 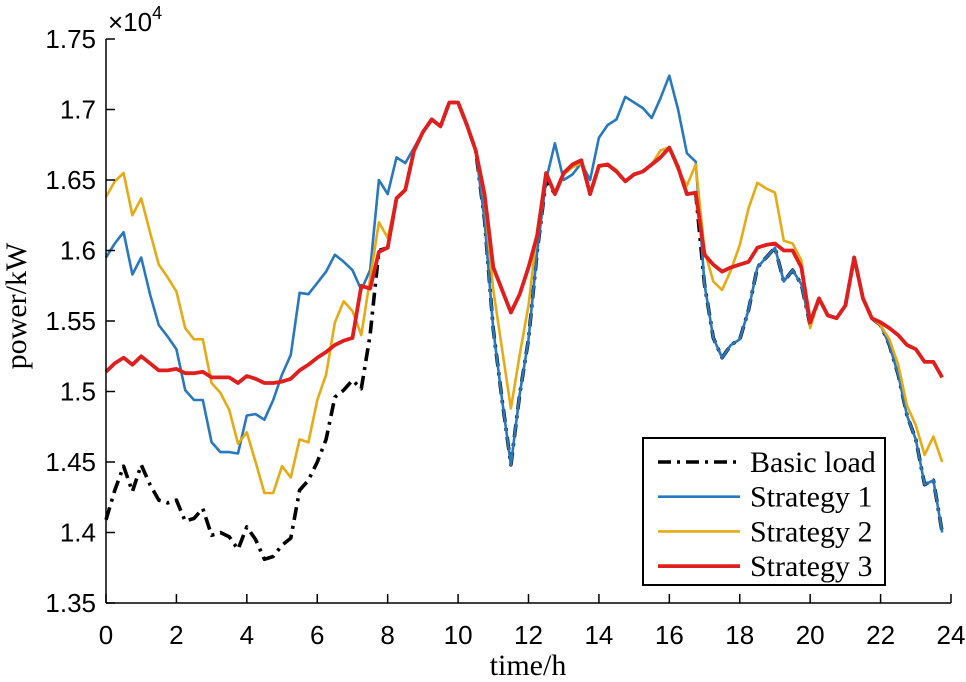 What do you see at coordinates (317, 635) in the screenshot?
I see `x-tick-label: 6` at bounding box center [317, 635].